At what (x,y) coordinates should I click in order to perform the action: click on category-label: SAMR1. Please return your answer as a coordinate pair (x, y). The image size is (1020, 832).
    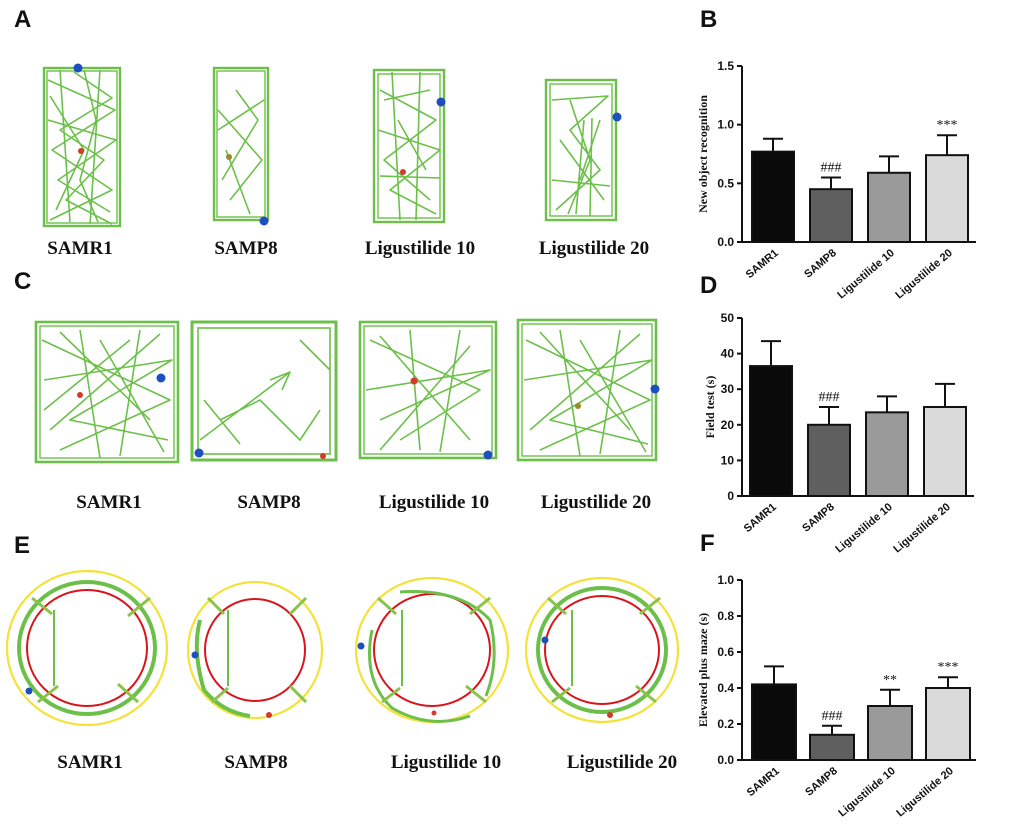
    Looking at the image, I should click on (763, 782).